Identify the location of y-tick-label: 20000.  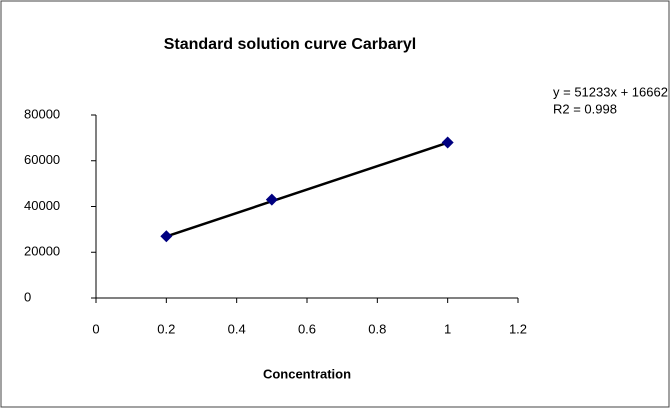
(42, 251).